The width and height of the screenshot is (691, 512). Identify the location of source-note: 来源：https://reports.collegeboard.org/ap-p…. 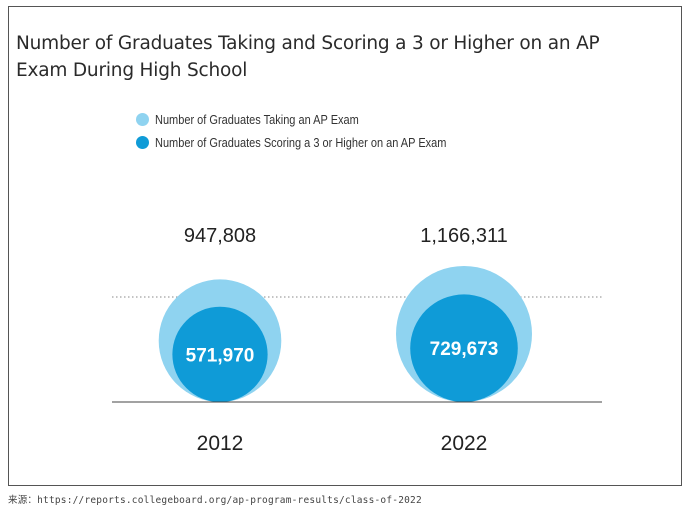
(215, 500).